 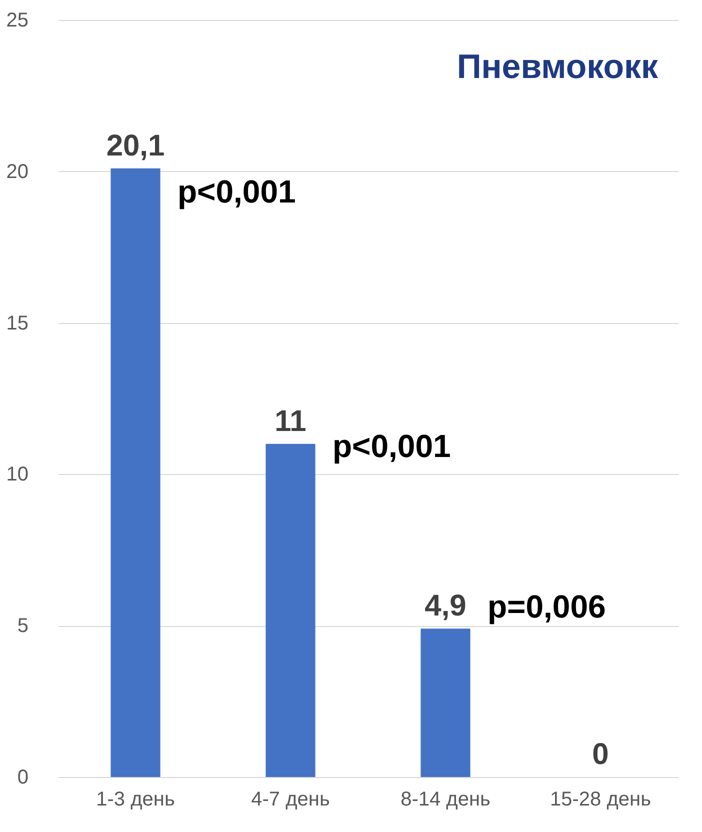 What do you see at coordinates (445, 799) in the screenshot?
I see `x-tick-label: 8-14 день` at bounding box center [445, 799].